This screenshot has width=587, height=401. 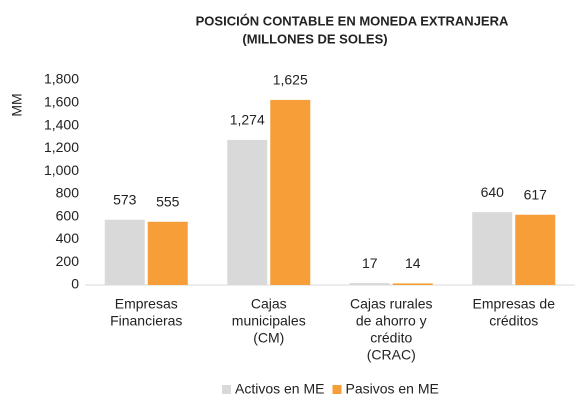 I want to click on x-tick-label: de ahorro y, so click(x=391, y=321).